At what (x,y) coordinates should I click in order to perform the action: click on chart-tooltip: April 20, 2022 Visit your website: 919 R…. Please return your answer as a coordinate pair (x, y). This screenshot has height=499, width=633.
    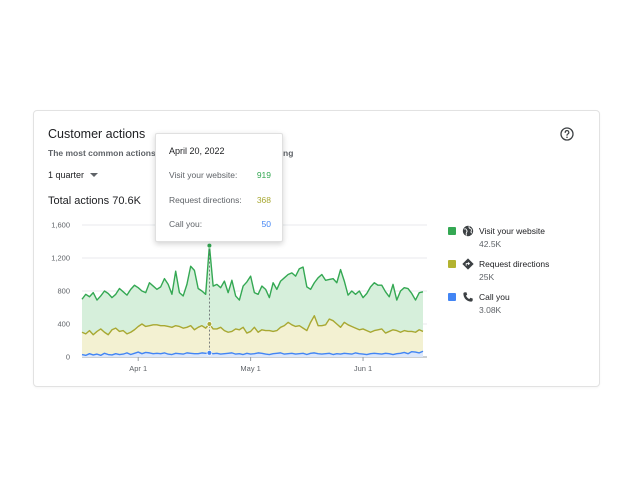
    Looking at the image, I should click on (219, 187).